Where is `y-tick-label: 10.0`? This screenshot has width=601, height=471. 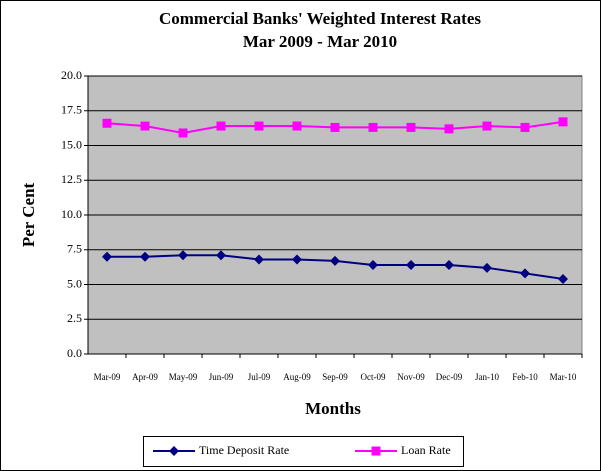
y-tick-label: 10.0 is located at coordinates (71, 214).